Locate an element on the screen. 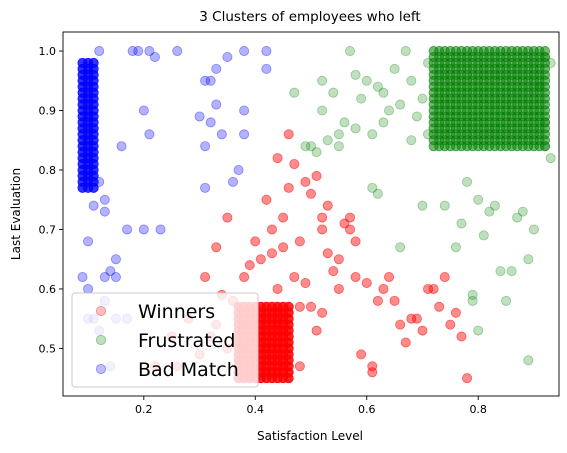 This screenshot has height=453, width=567. x-axis-label: Satisfaction Level is located at coordinates (310, 436).